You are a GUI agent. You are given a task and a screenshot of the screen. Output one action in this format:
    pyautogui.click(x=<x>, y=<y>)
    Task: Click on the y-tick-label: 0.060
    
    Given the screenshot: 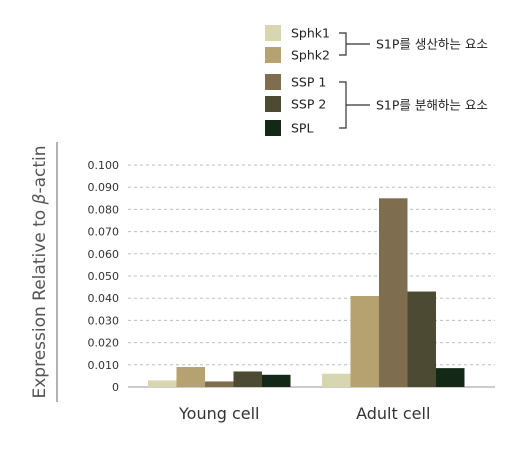 What is the action you would take?
    pyautogui.click(x=104, y=254)
    